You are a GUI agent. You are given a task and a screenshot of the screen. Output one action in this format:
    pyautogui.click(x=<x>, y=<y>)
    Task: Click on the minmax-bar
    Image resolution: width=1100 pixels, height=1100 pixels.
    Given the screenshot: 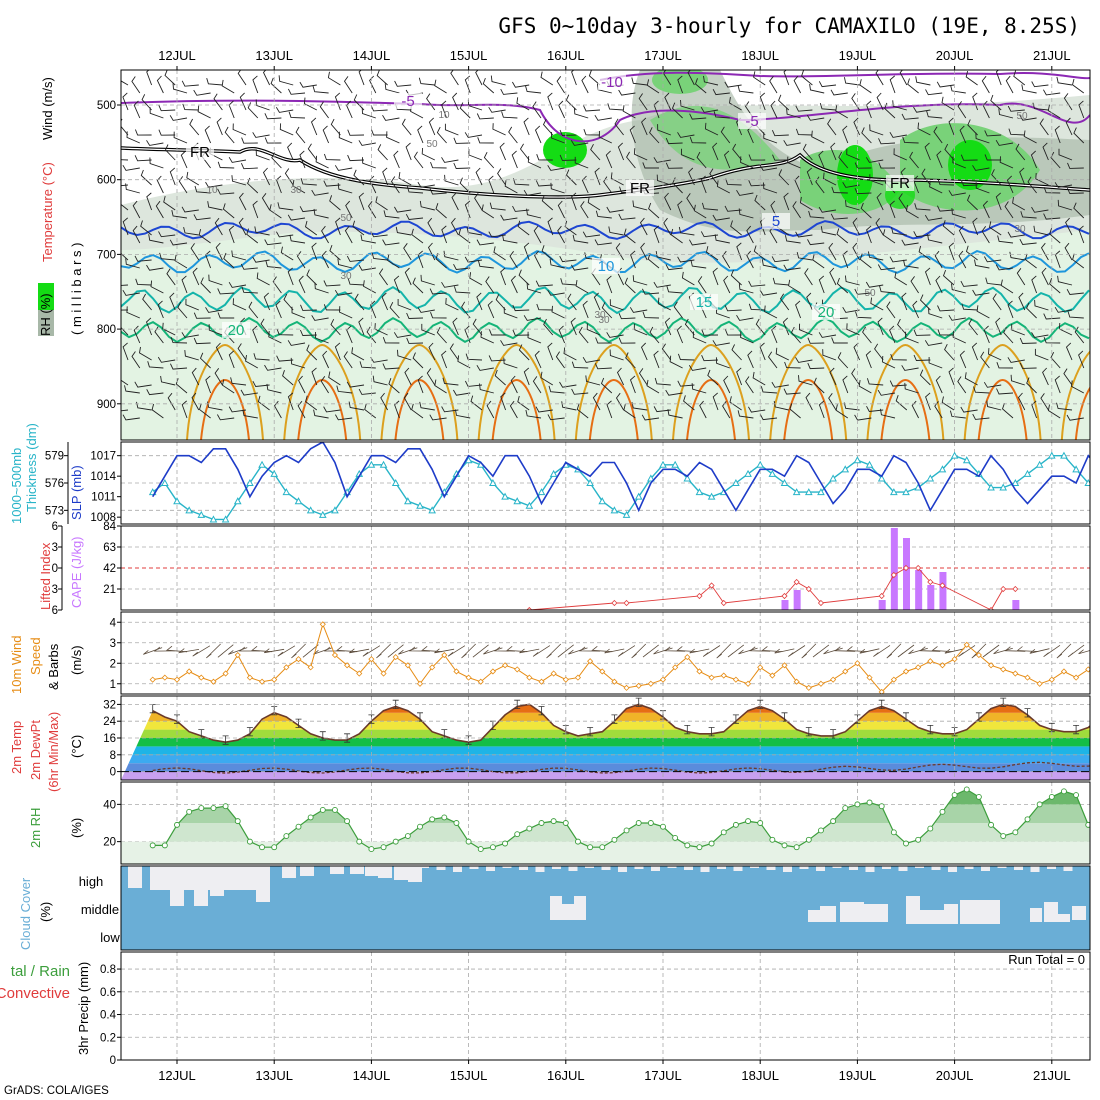 What is the action you would take?
    pyautogui.click(x=1076, y=730)
    